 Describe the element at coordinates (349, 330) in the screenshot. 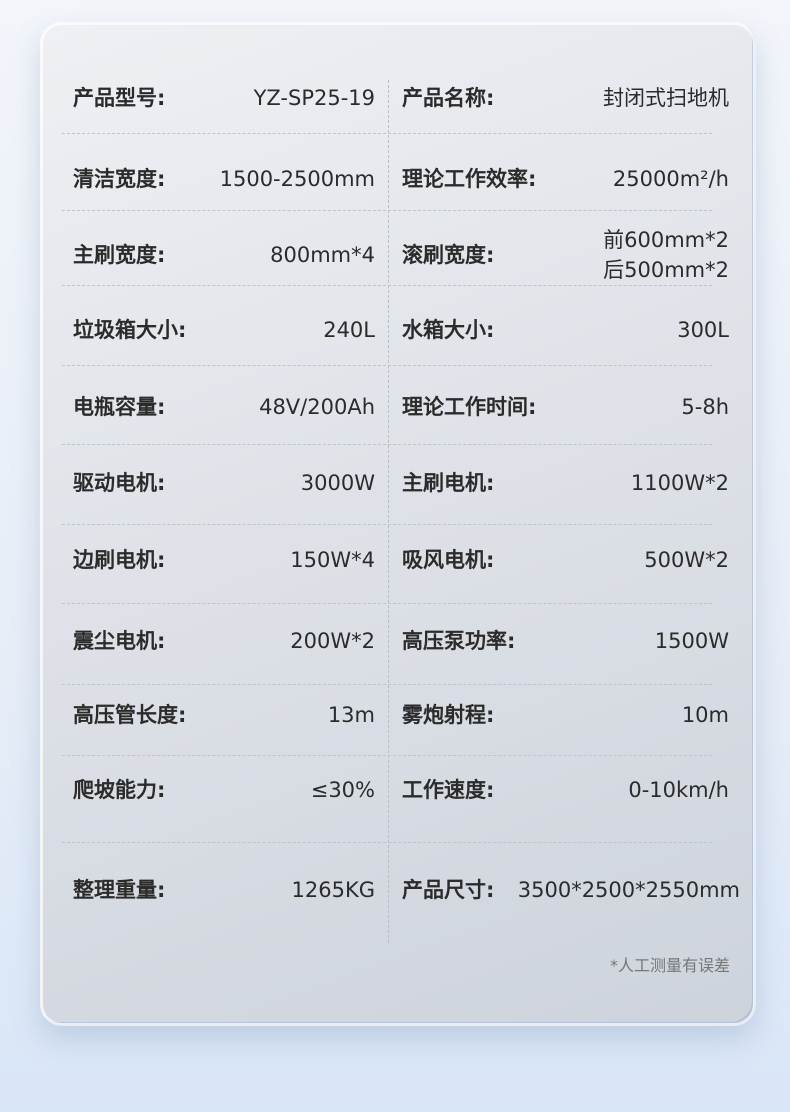

I see `spec-value: 240L` at that location.